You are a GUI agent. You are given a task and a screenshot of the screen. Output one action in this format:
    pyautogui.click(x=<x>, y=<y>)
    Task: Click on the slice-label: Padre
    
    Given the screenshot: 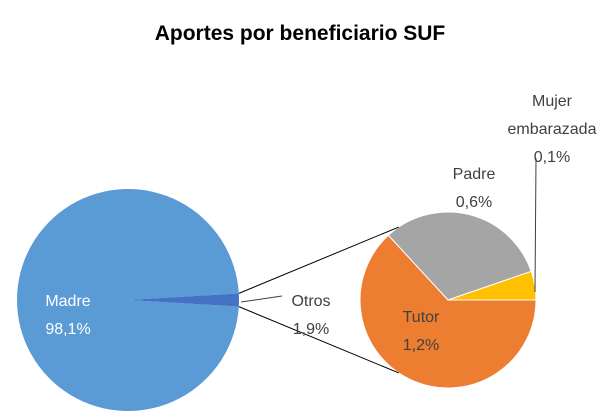 What is the action you would take?
    pyautogui.click(x=474, y=174)
    